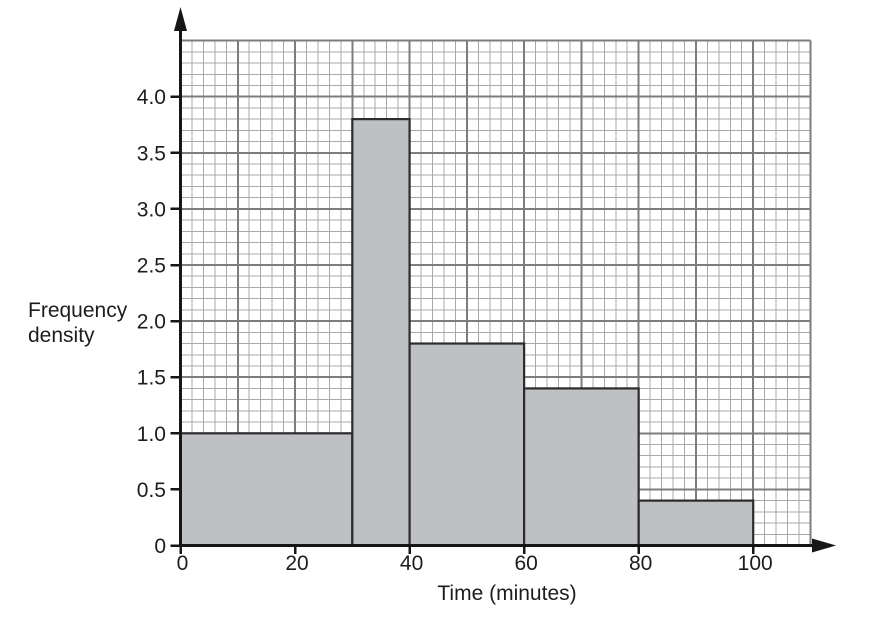 The height and width of the screenshot is (619, 889). Describe the element at coordinates (151, 97) in the screenshot. I see `y-tick-label-4.0: 4.0` at that location.